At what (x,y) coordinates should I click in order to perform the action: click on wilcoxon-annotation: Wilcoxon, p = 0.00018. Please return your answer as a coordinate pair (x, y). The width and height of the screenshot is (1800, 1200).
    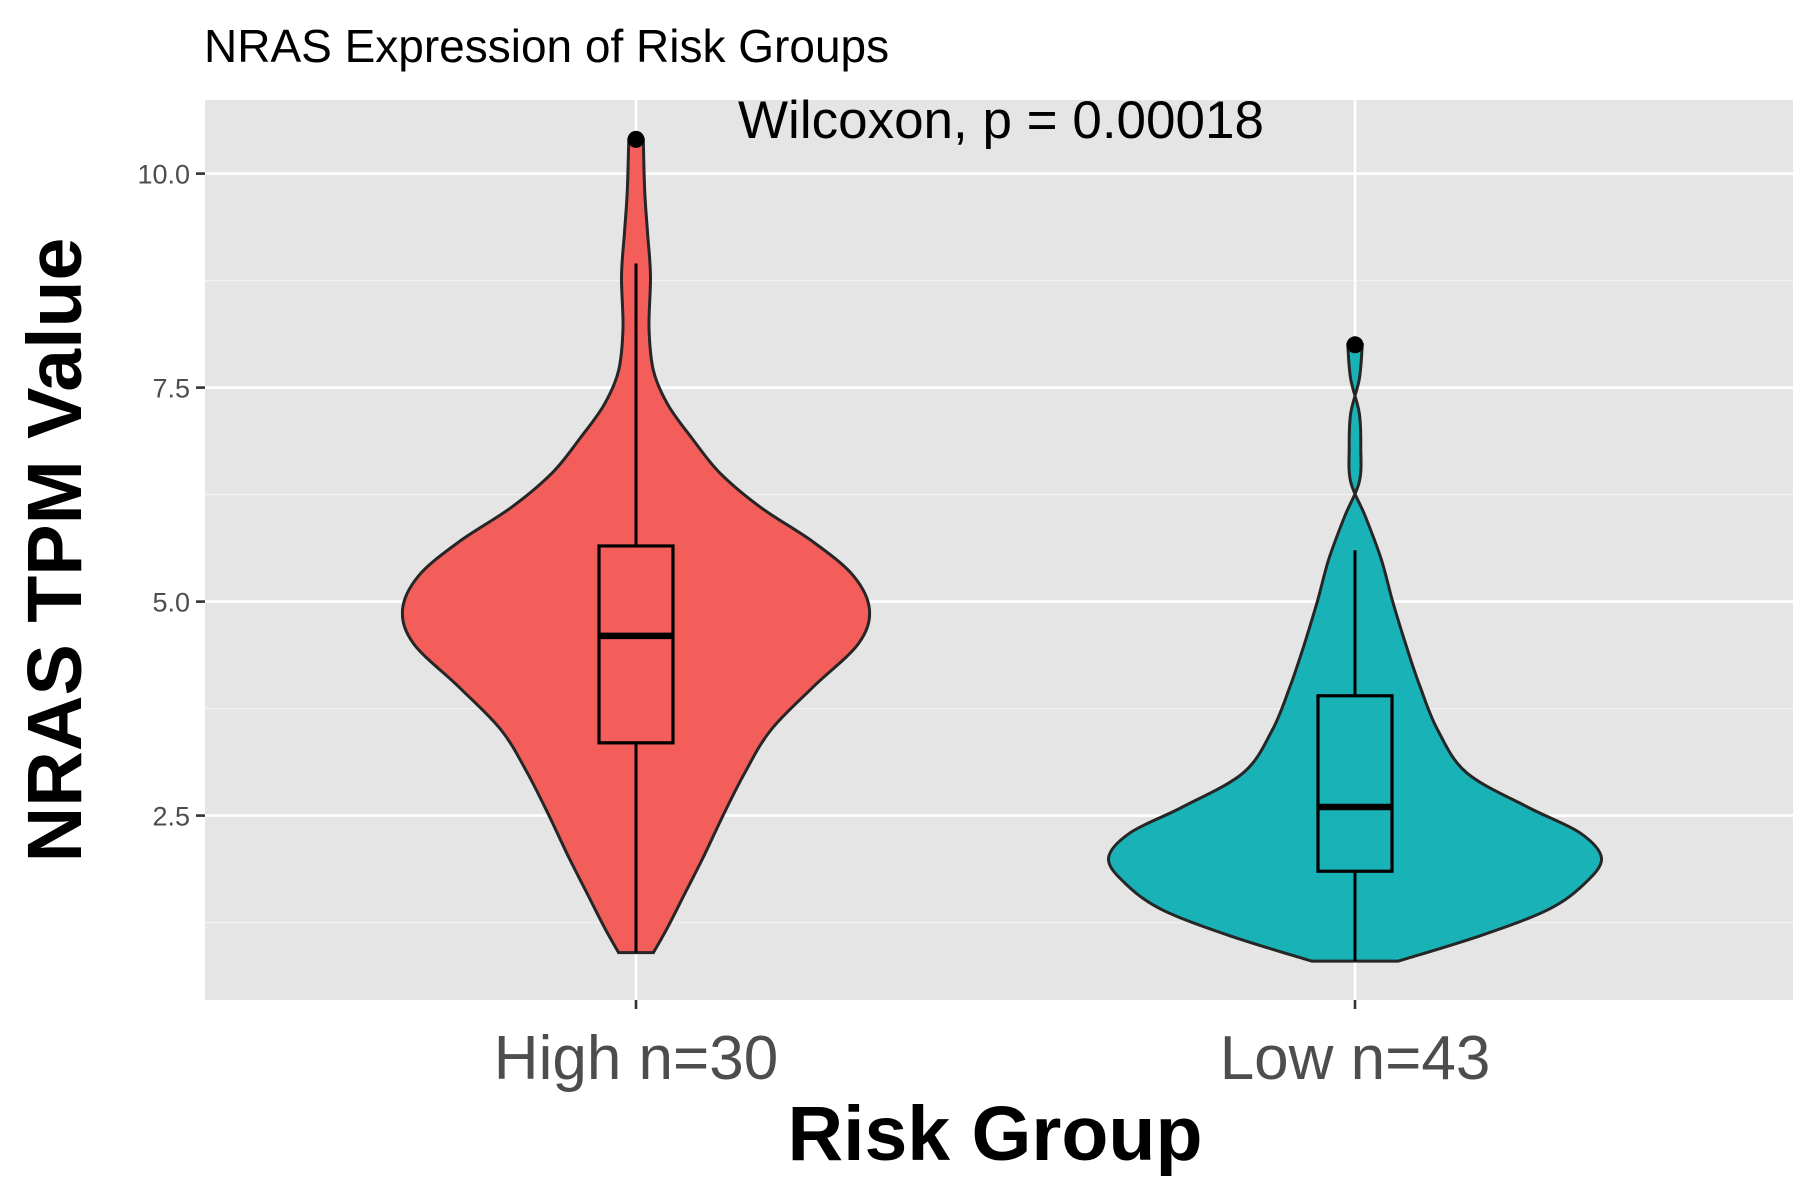
    Looking at the image, I should click on (1001, 120).